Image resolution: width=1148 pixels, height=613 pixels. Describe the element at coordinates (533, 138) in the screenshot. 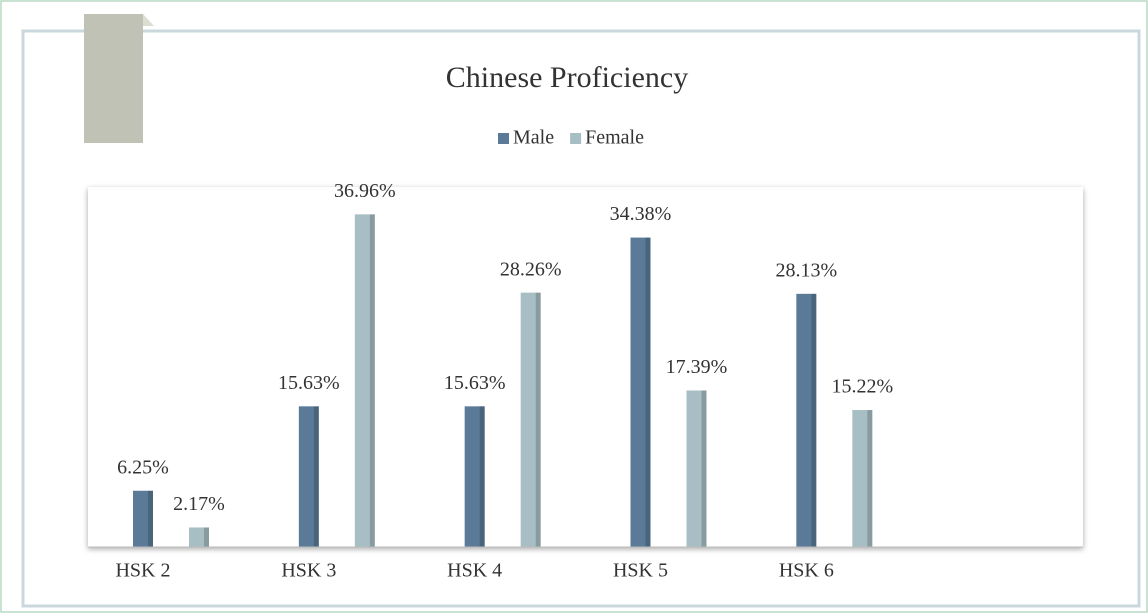

I see `legend-label: Male` at that location.